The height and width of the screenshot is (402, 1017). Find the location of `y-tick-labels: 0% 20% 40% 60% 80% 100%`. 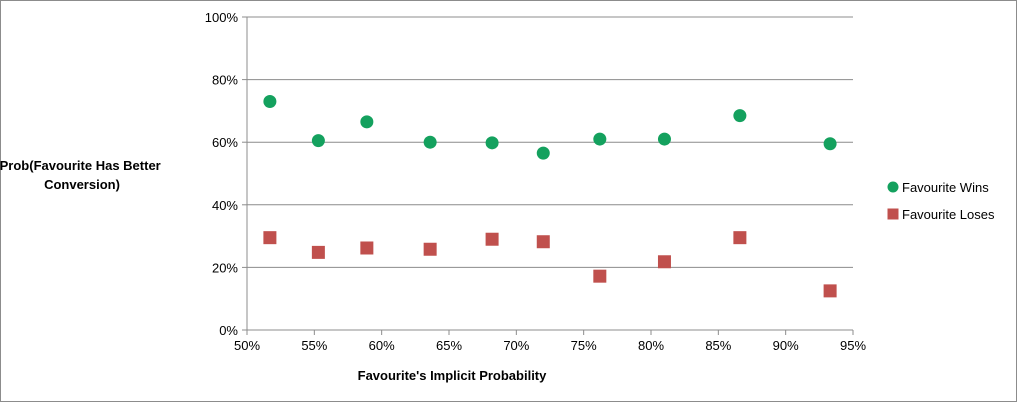

y-tick-labels: 0% 20% 40% 60% 80% 100% is located at coordinates (222, 174).